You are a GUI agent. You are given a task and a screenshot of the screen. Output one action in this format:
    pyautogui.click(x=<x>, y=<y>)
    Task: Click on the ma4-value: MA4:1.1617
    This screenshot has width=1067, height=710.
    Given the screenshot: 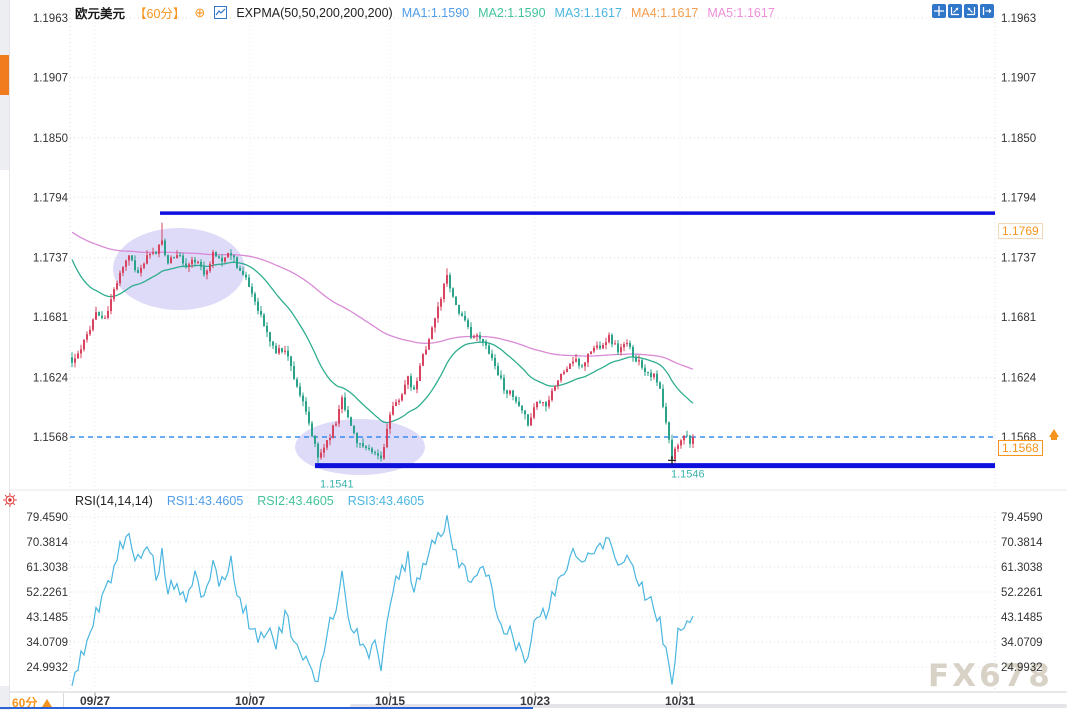 What is the action you would take?
    pyautogui.click(x=664, y=12)
    